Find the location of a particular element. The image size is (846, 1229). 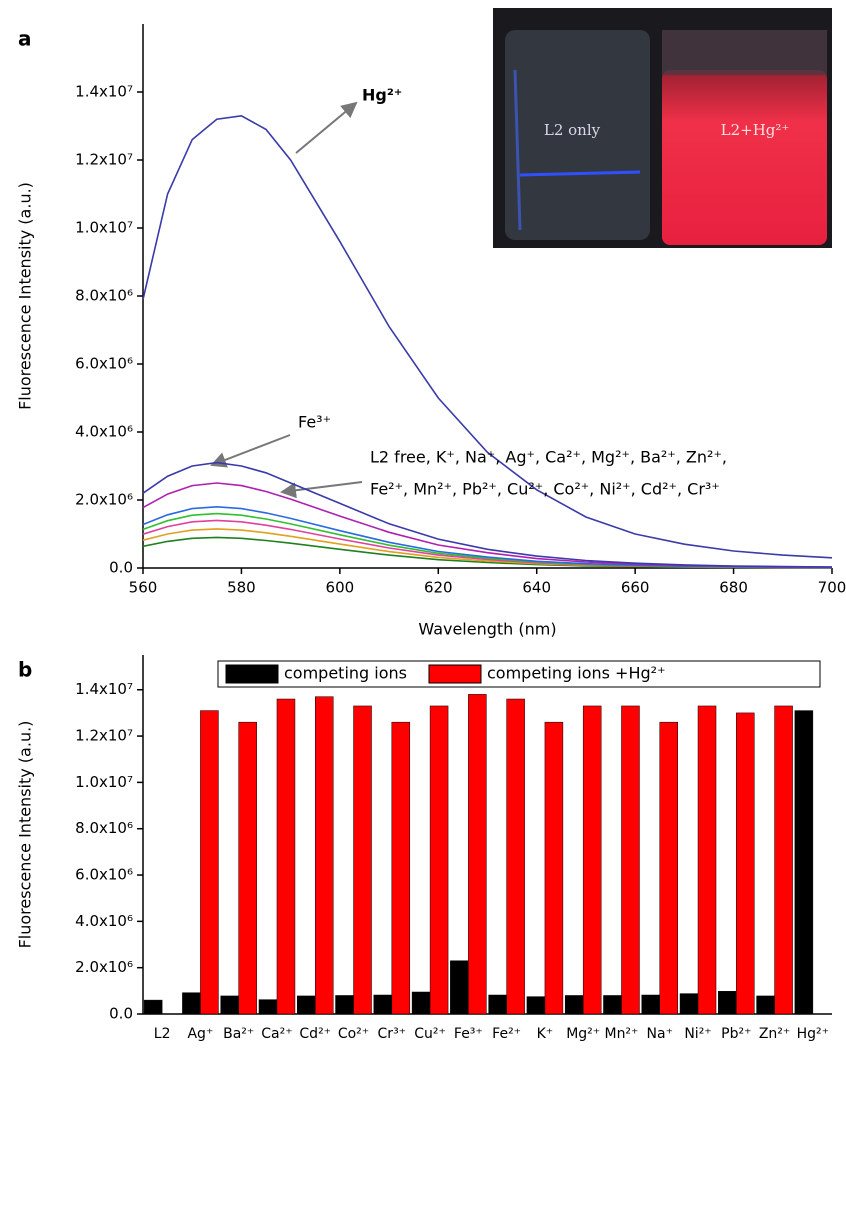

legend-box is located at coordinates (519, 674).